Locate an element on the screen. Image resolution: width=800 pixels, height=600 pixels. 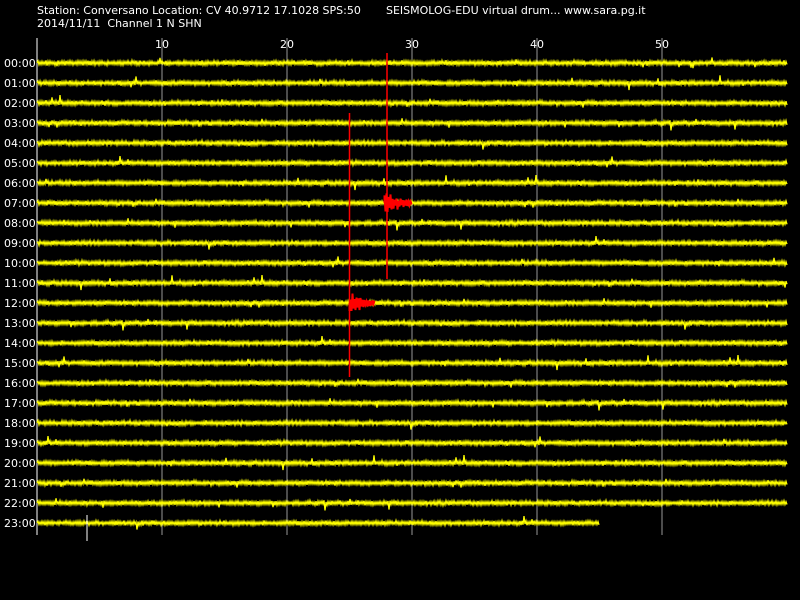
x-tick-label-30: 30 is located at coordinates (412, 44).